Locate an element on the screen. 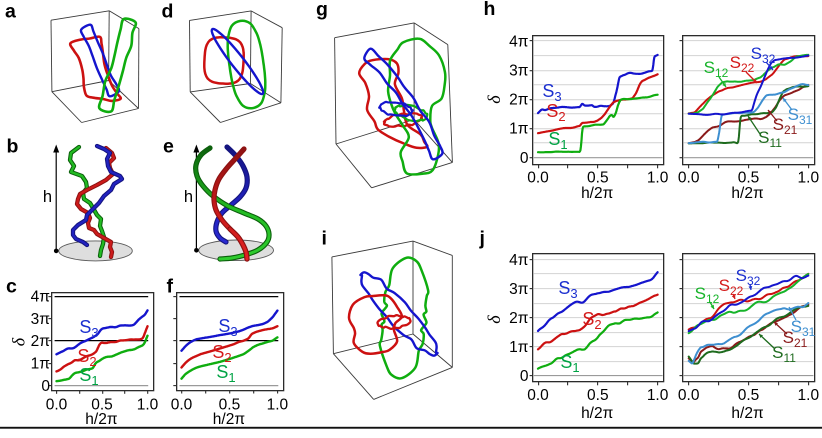  svg-text: d is located at coordinates (168, 12).